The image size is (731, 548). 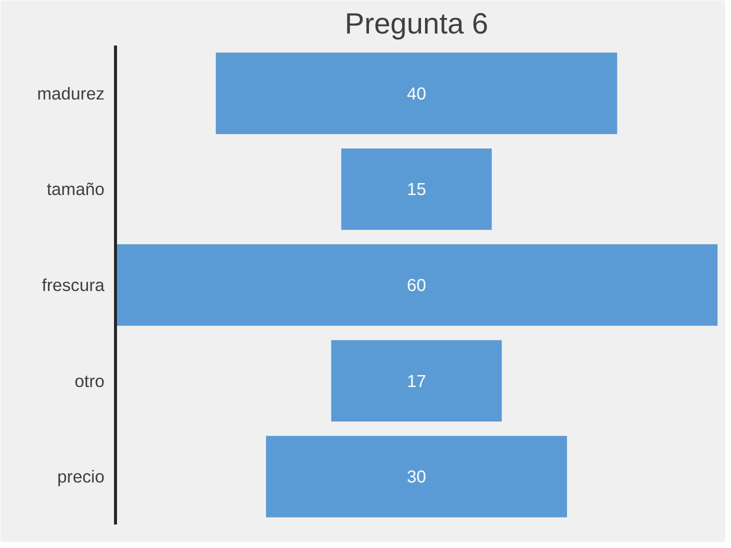 What do you see at coordinates (71, 93) in the screenshot?
I see `category-label: madurez` at bounding box center [71, 93].